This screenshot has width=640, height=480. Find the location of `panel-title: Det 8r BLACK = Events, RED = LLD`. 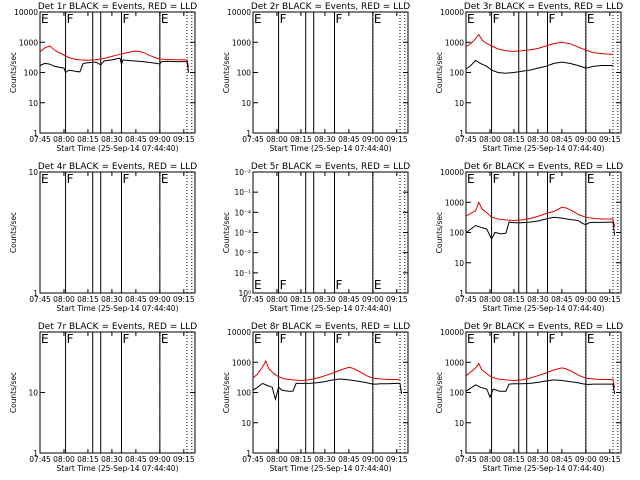

panel-title: Det 8r BLACK = Events, RED = LLD is located at coordinates (330, 327).